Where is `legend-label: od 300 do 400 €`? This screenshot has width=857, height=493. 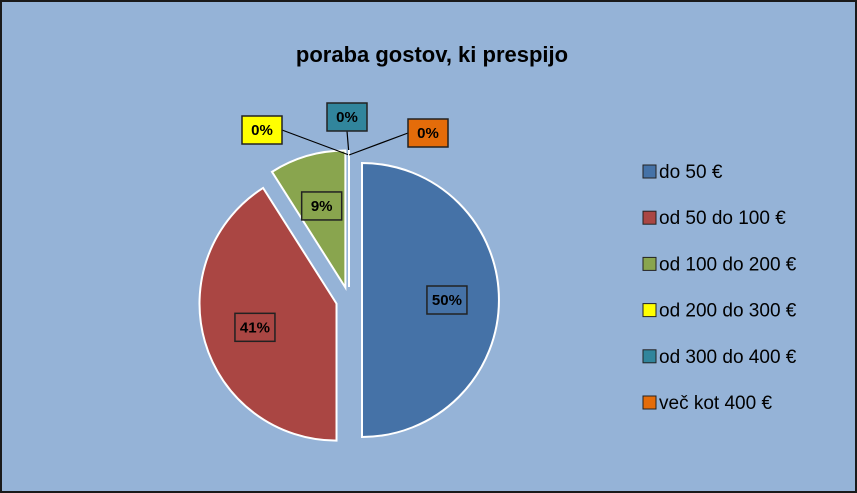 legend-label: od 300 do 400 € is located at coordinates (728, 357).